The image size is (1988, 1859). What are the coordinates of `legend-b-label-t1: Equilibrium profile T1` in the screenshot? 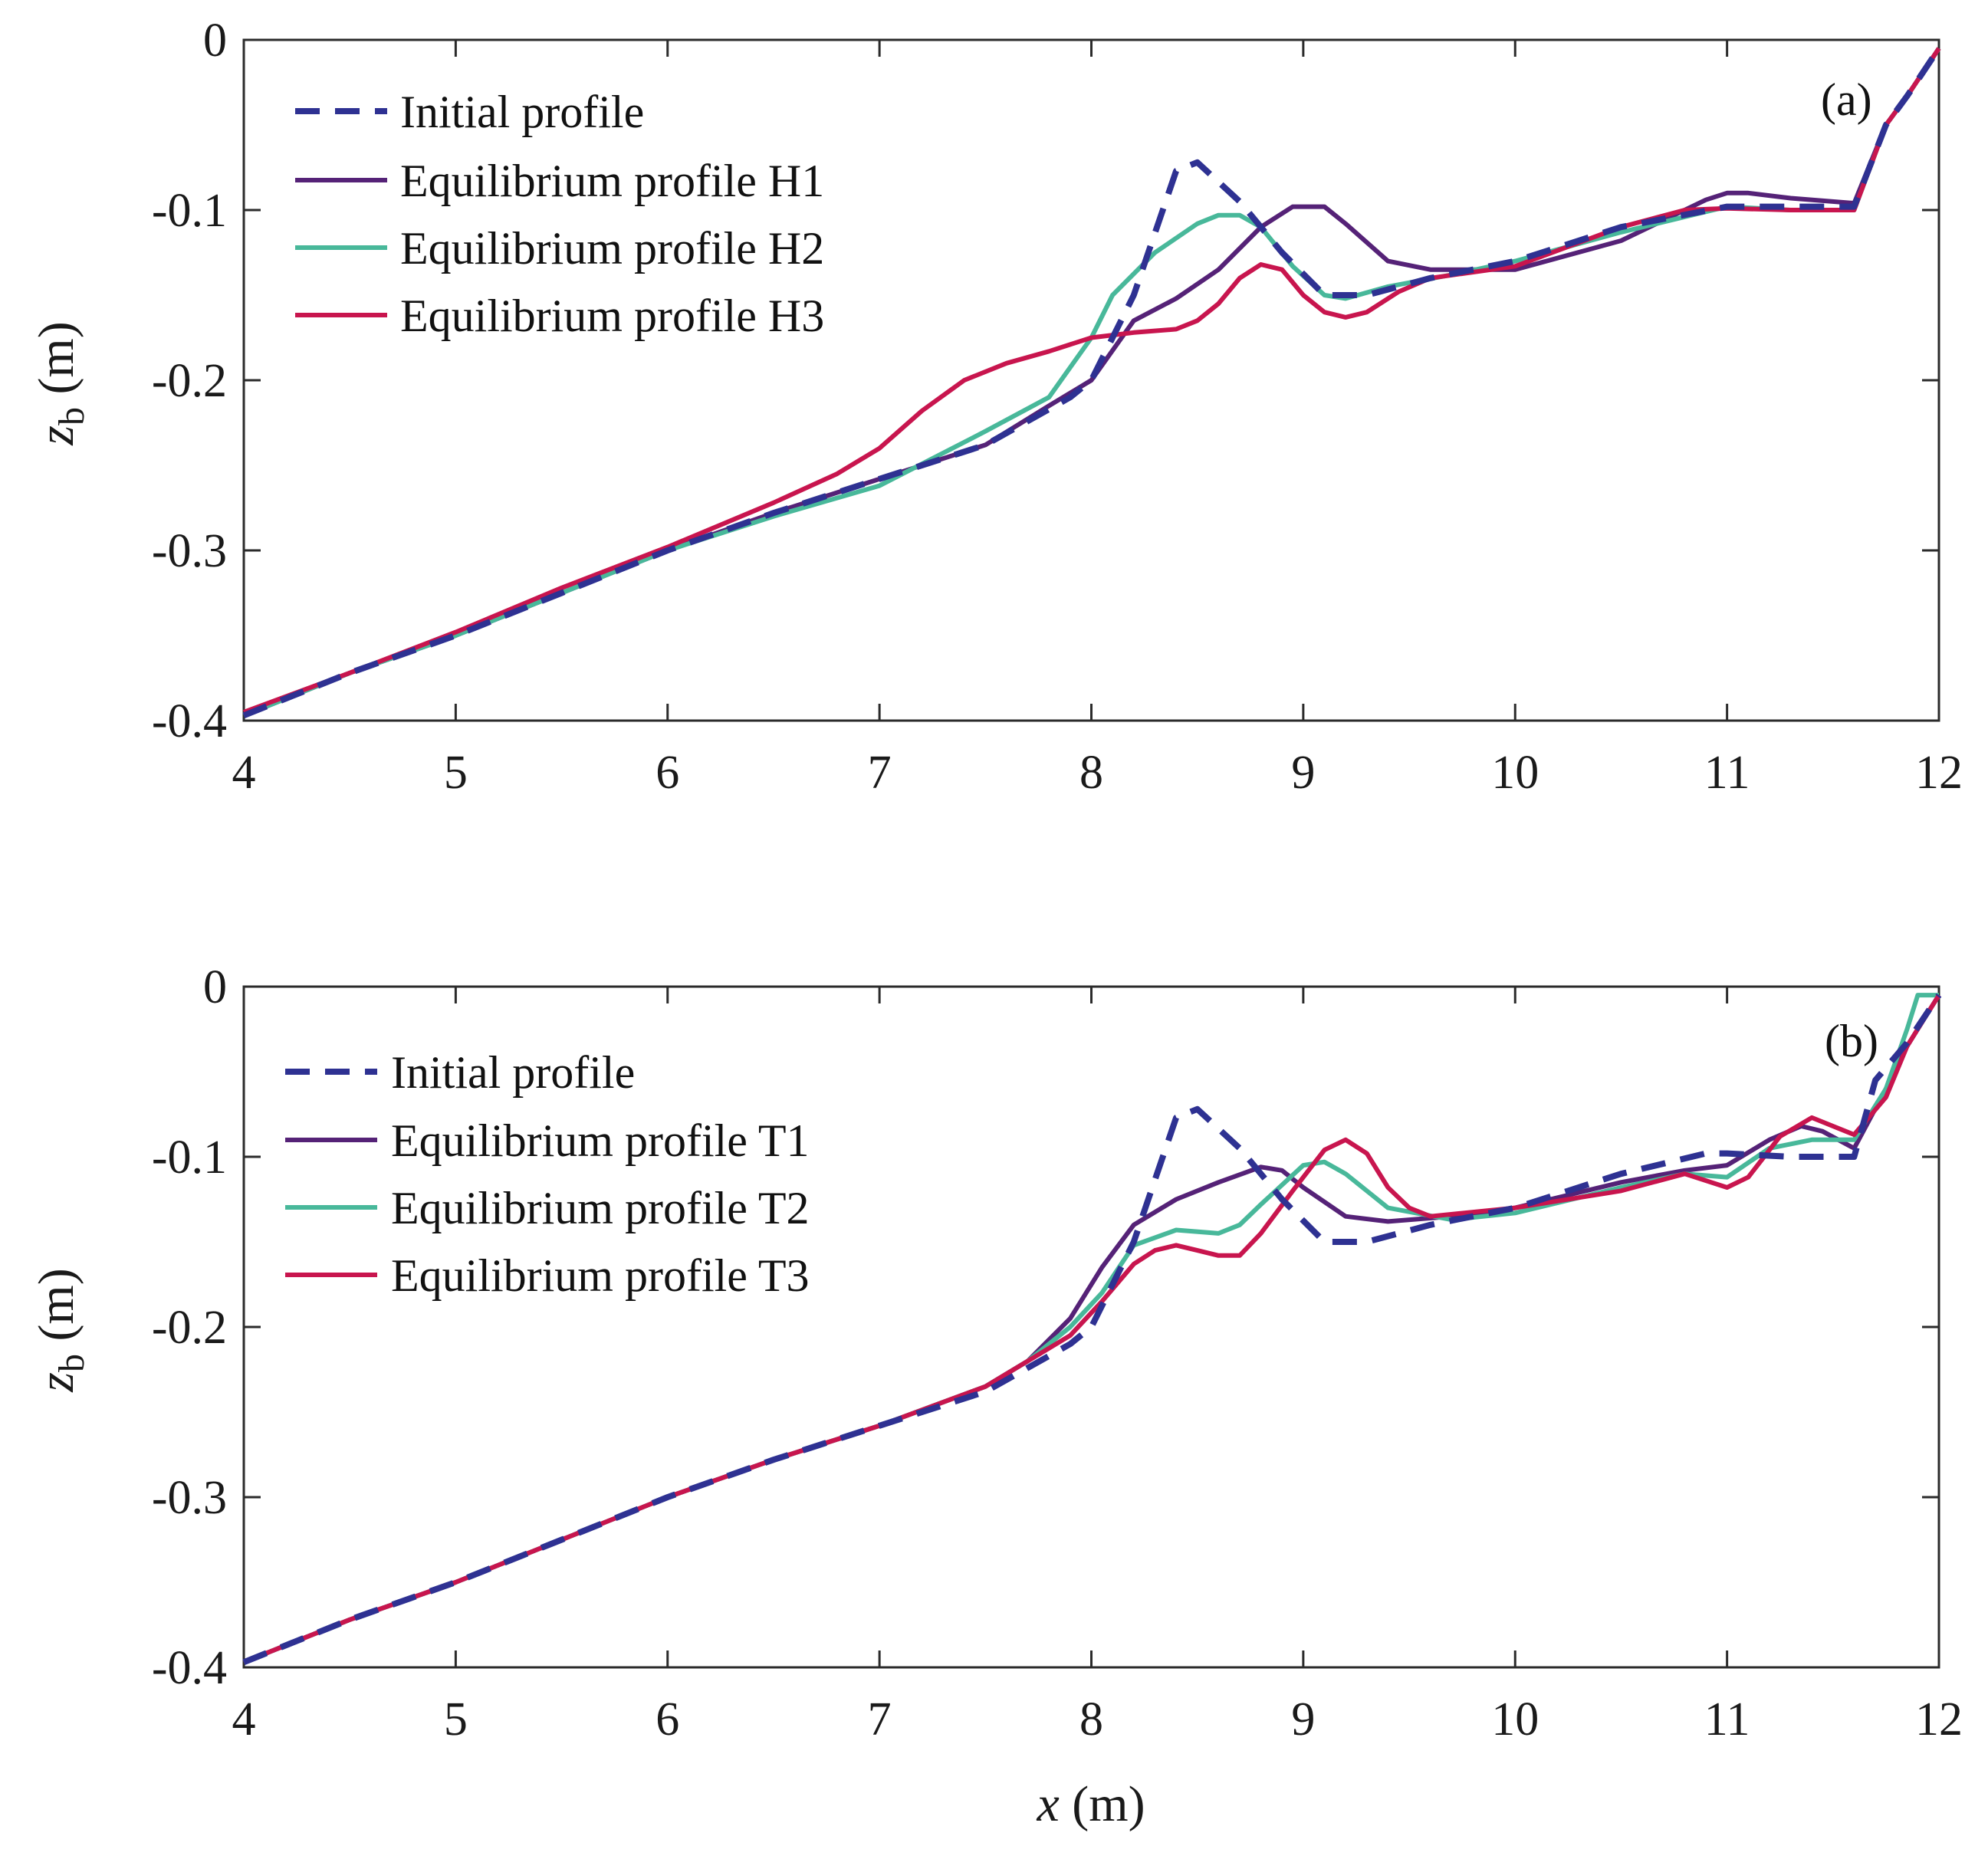 It's located at (600, 1140).